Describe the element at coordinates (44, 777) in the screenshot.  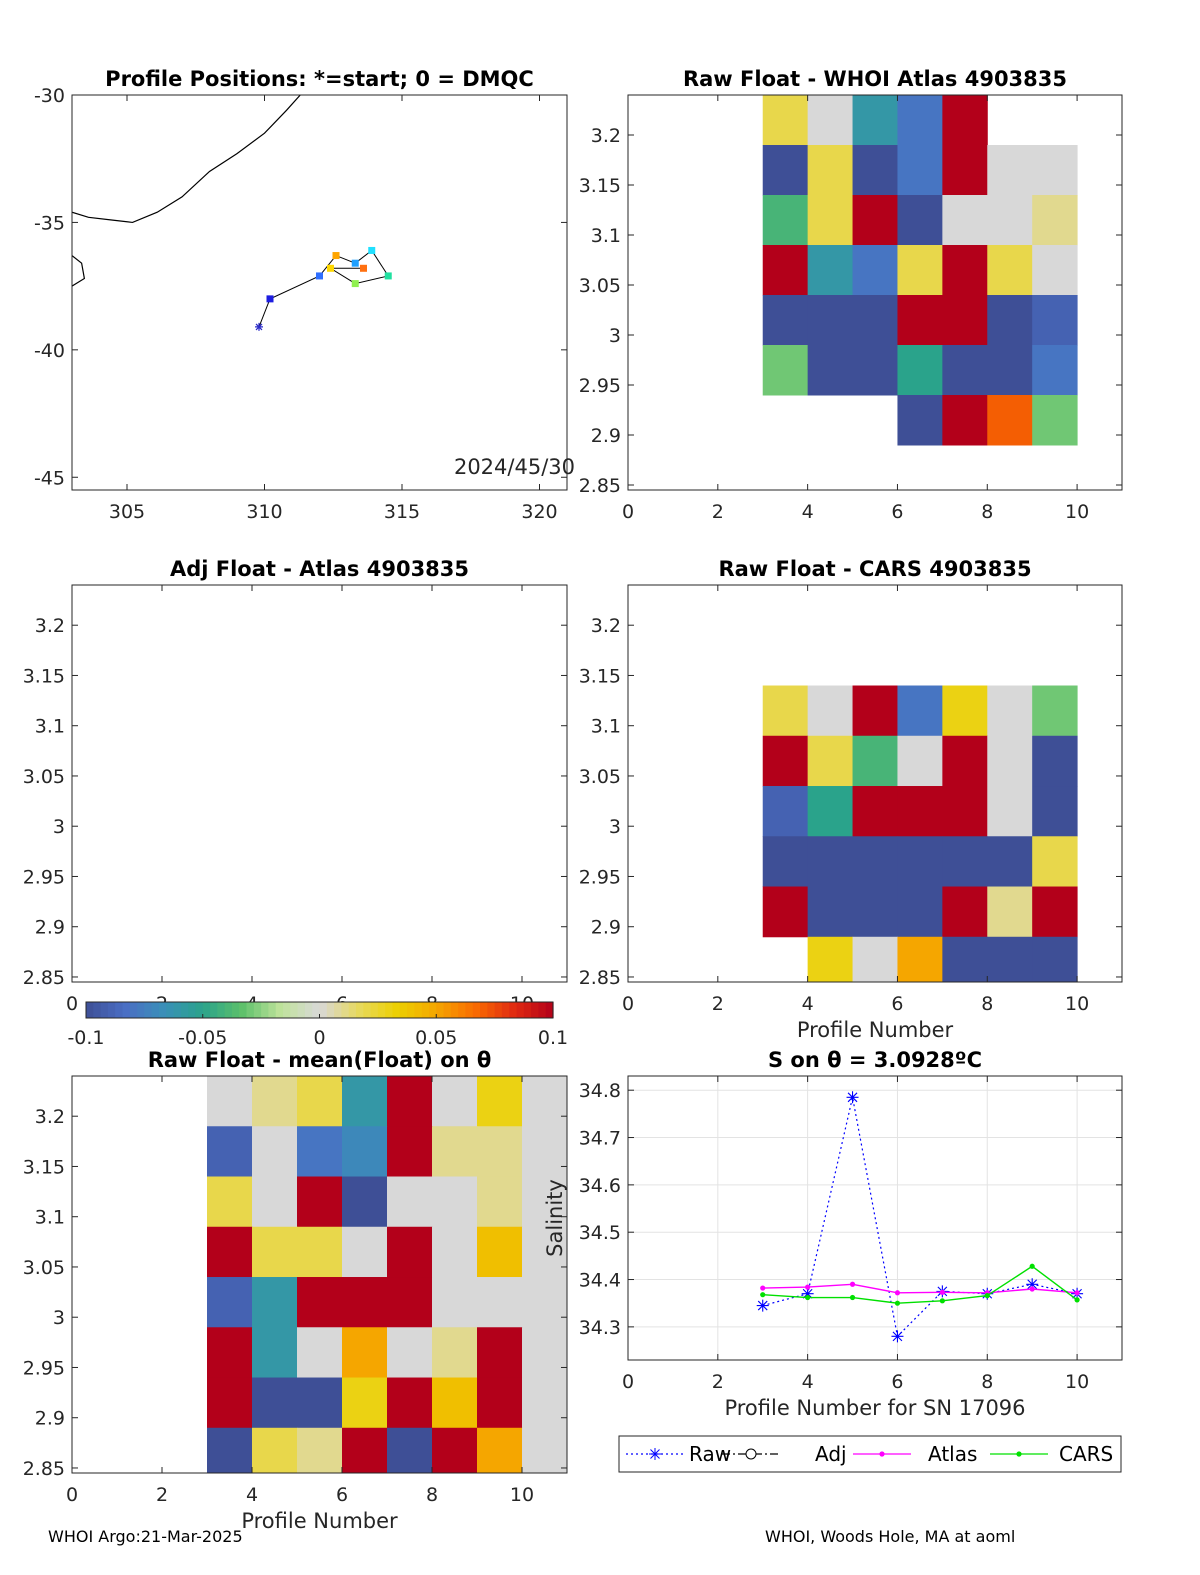
I see `y-tick-label: 3.05` at that location.